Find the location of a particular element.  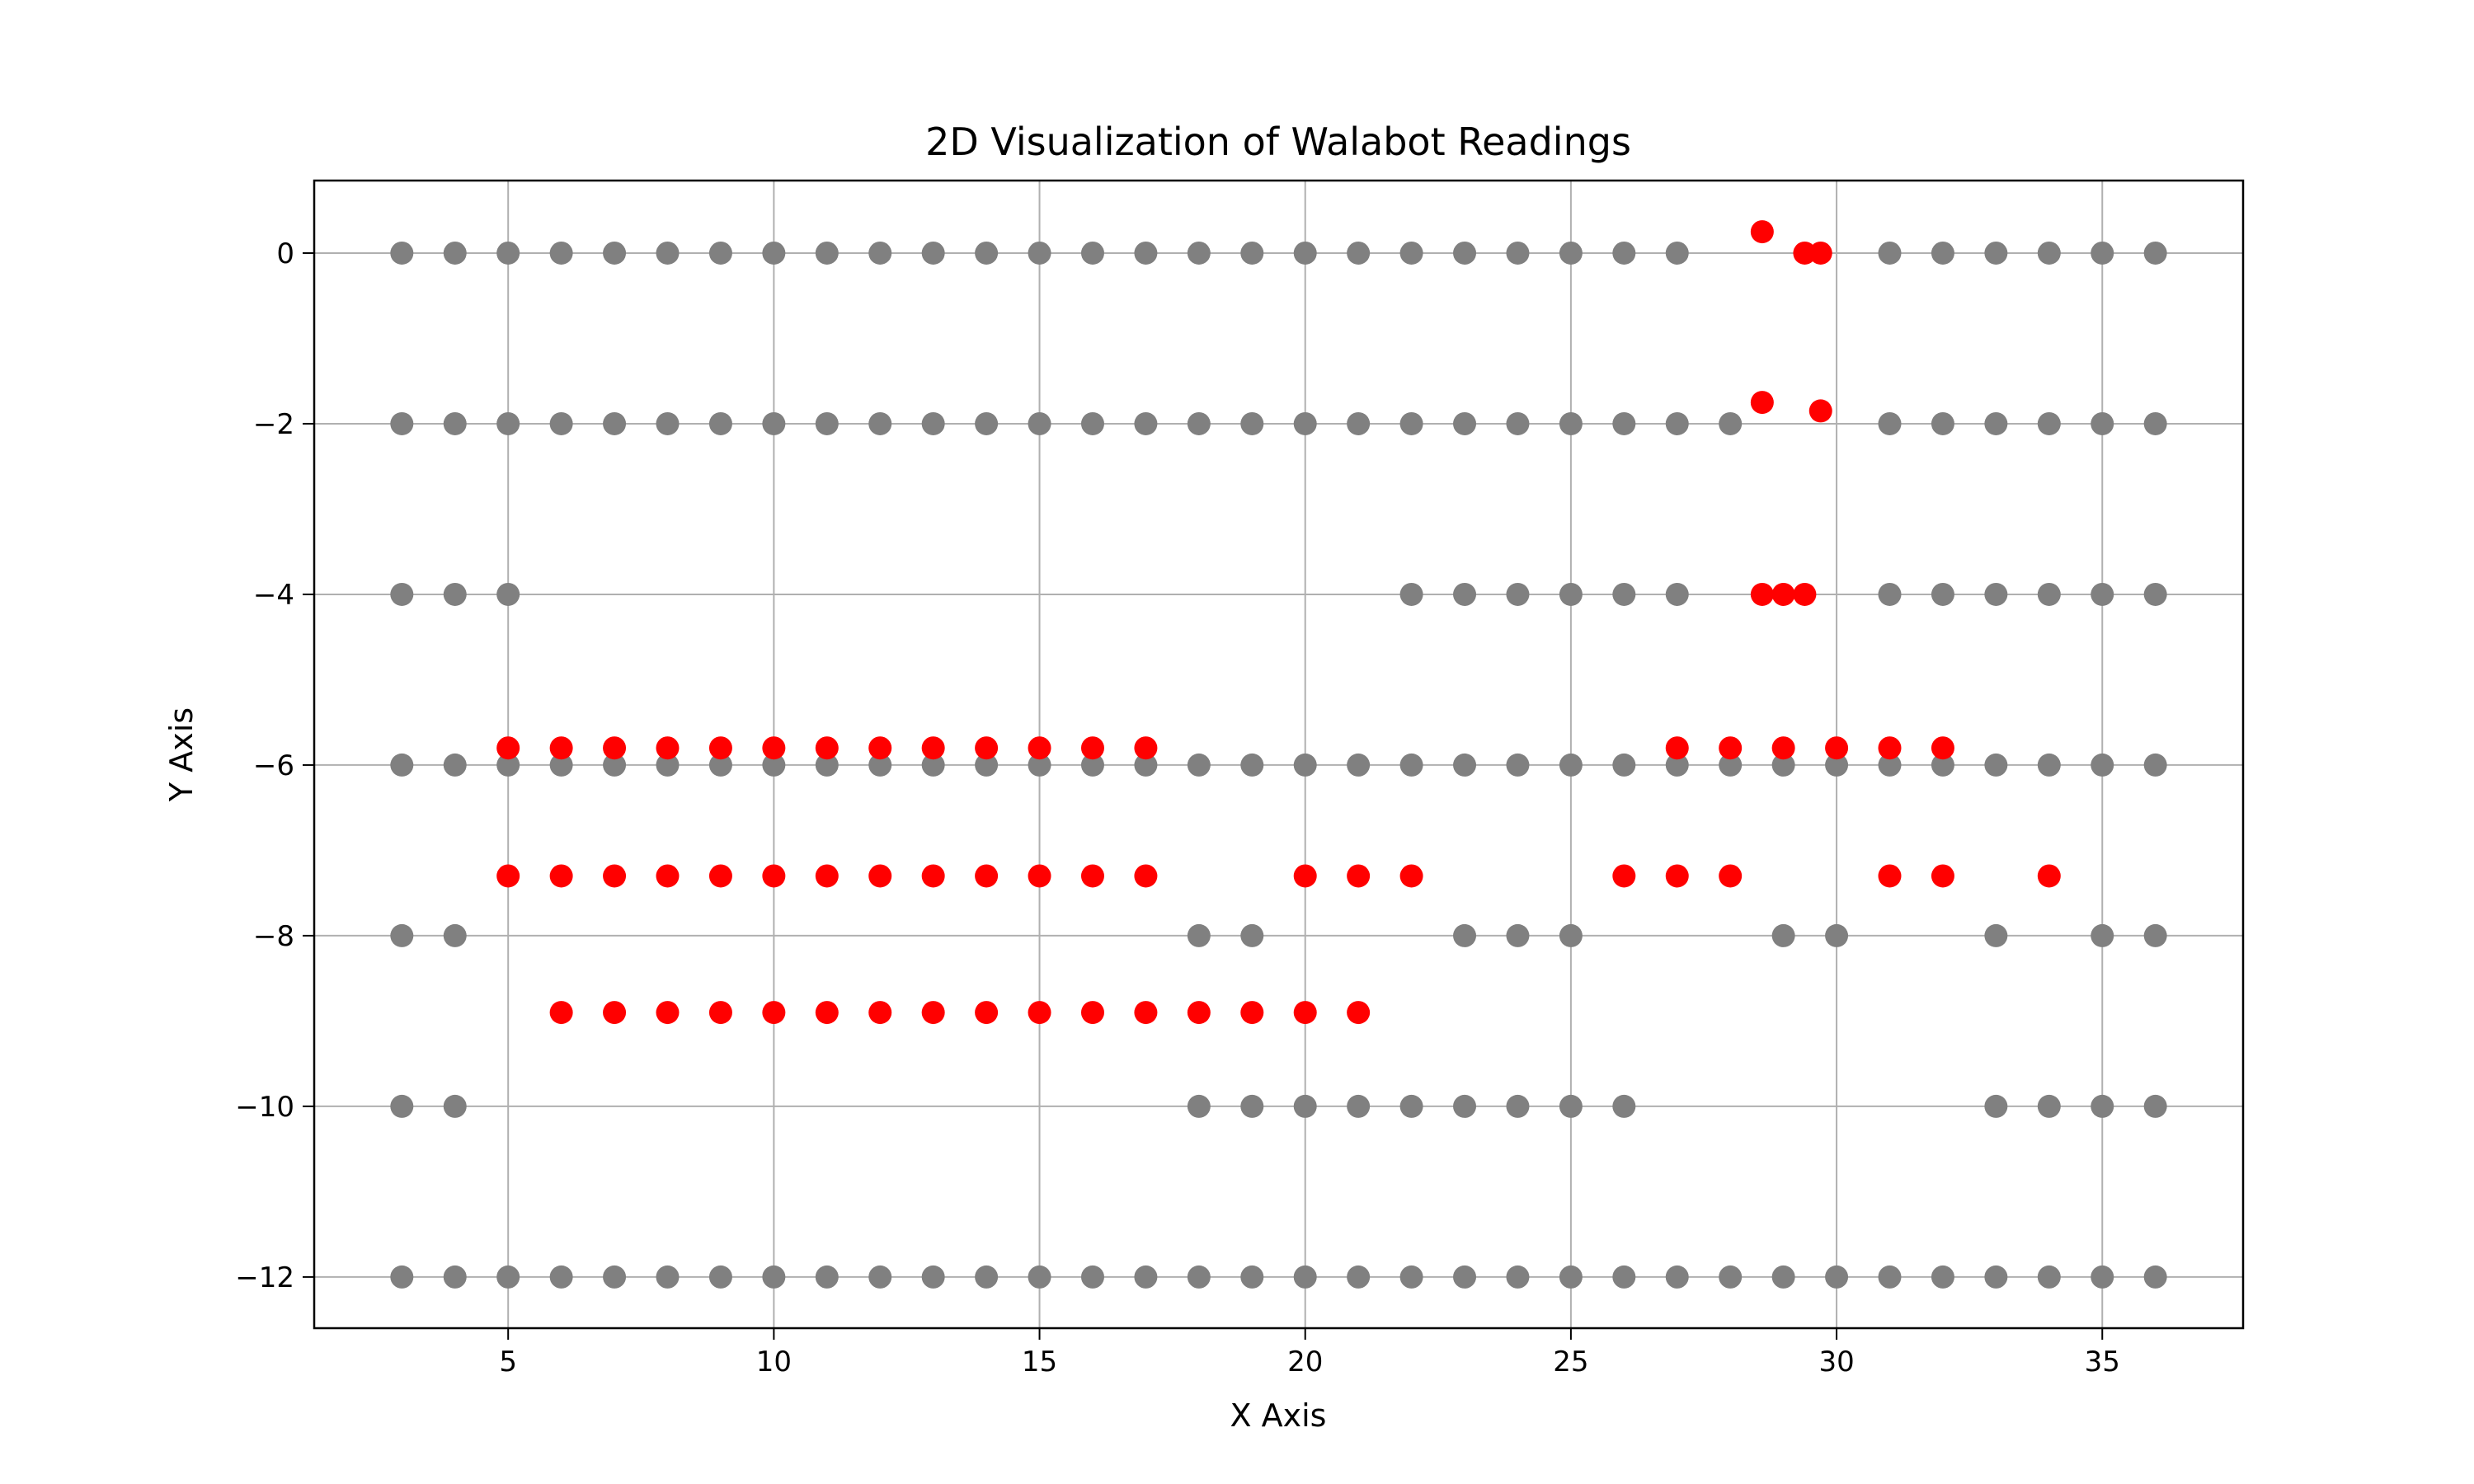

x-tick-label: 30 is located at coordinates (1836, 1361).